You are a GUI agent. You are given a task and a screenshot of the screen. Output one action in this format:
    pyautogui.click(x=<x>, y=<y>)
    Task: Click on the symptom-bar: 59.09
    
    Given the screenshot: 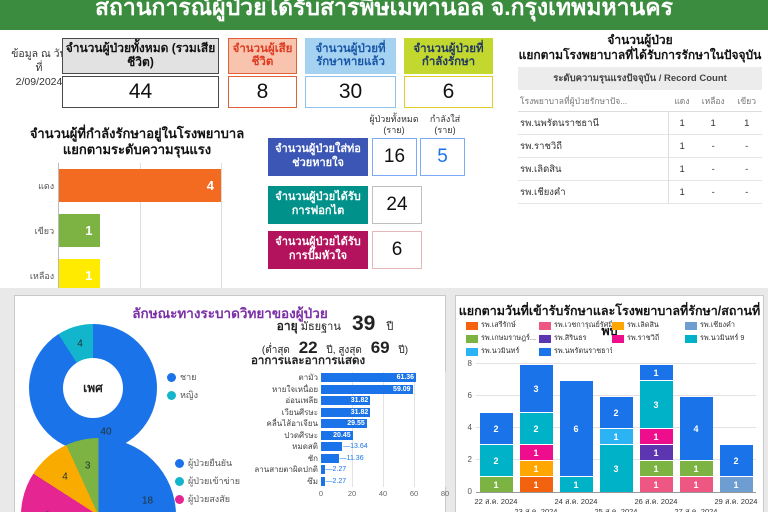 What is the action you would take?
    pyautogui.click(x=367, y=389)
    